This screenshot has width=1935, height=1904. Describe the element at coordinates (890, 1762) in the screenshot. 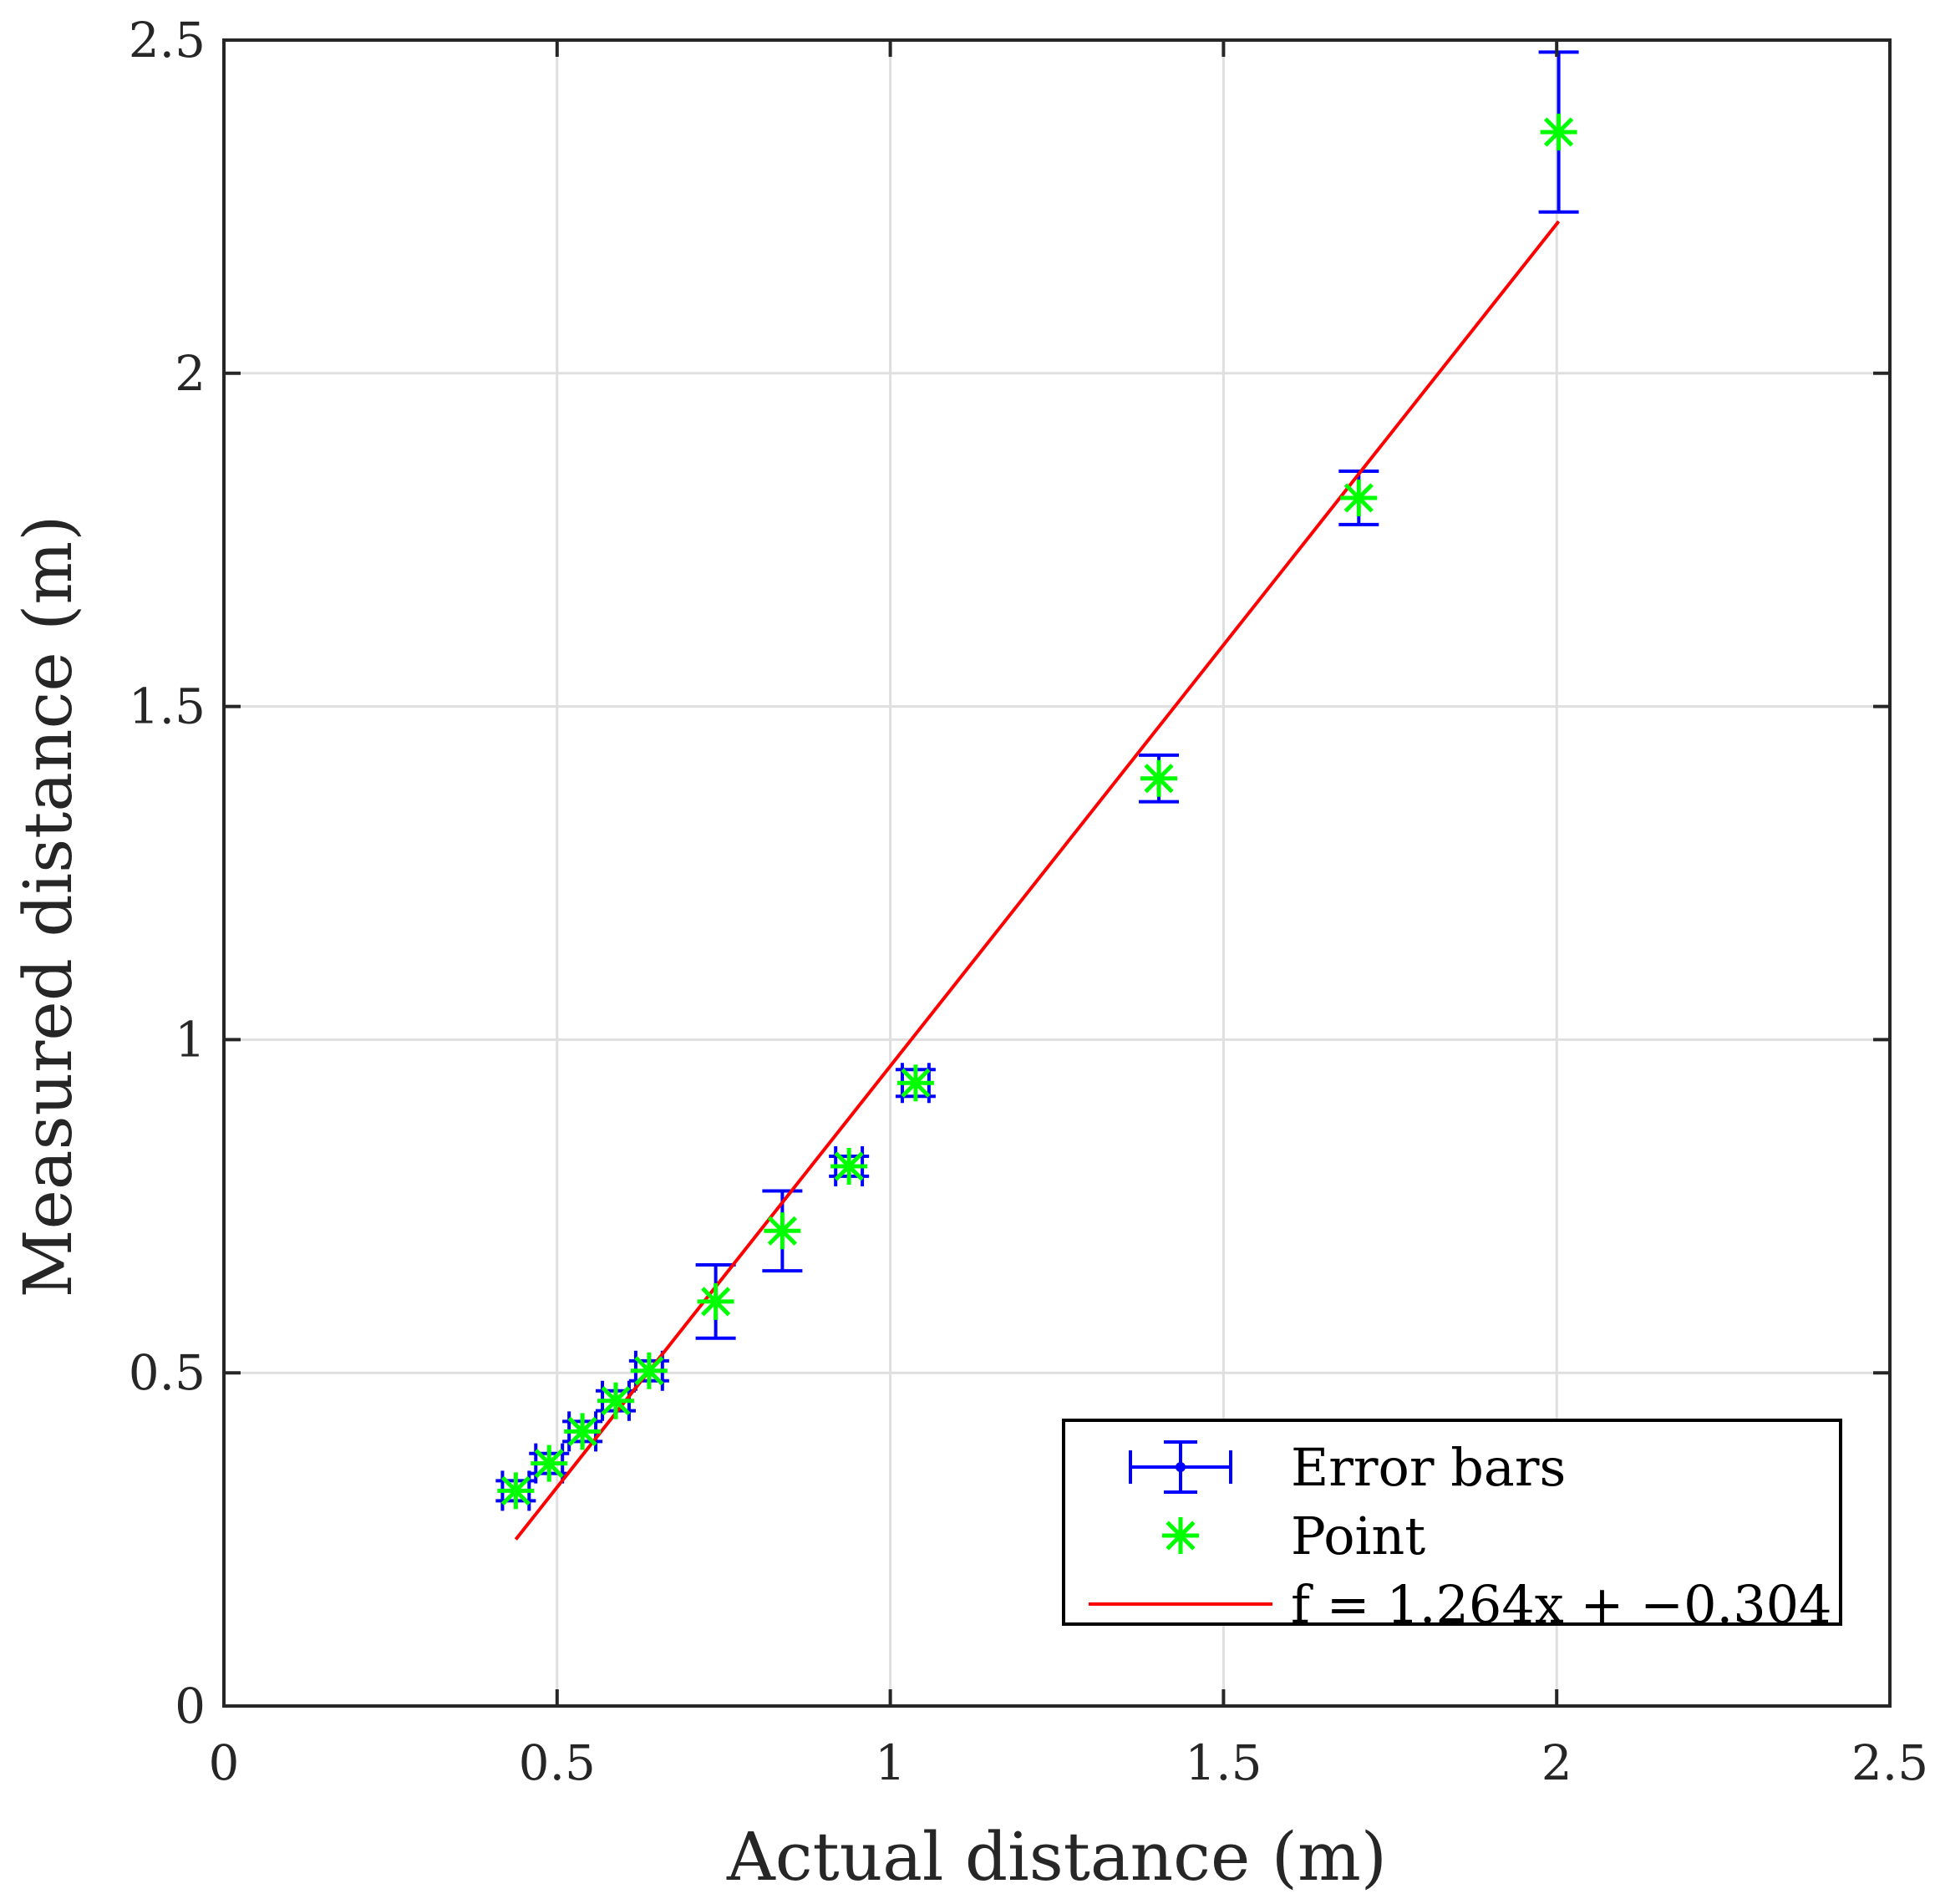

I see `x-tick-label: 1` at that location.